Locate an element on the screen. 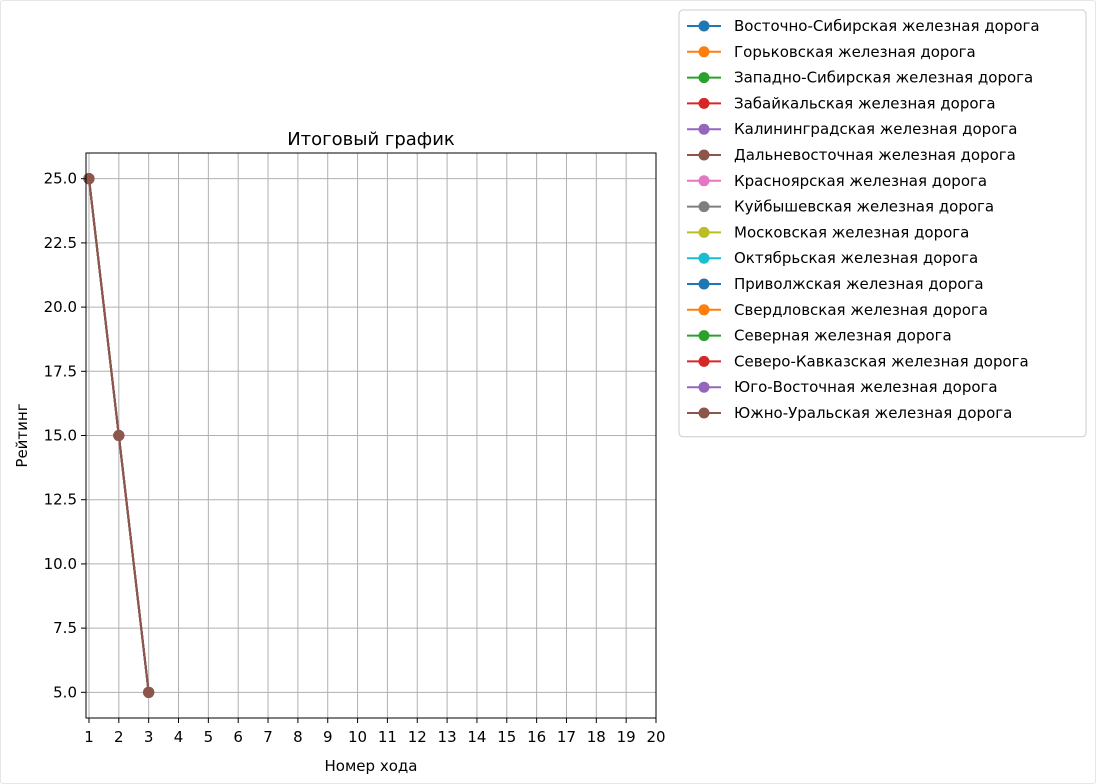 Image resolution: width=1096 pixels, height=784 pixels. legend-item: Западно-Сибирская железная дорога is located at coordinates (860, 78).